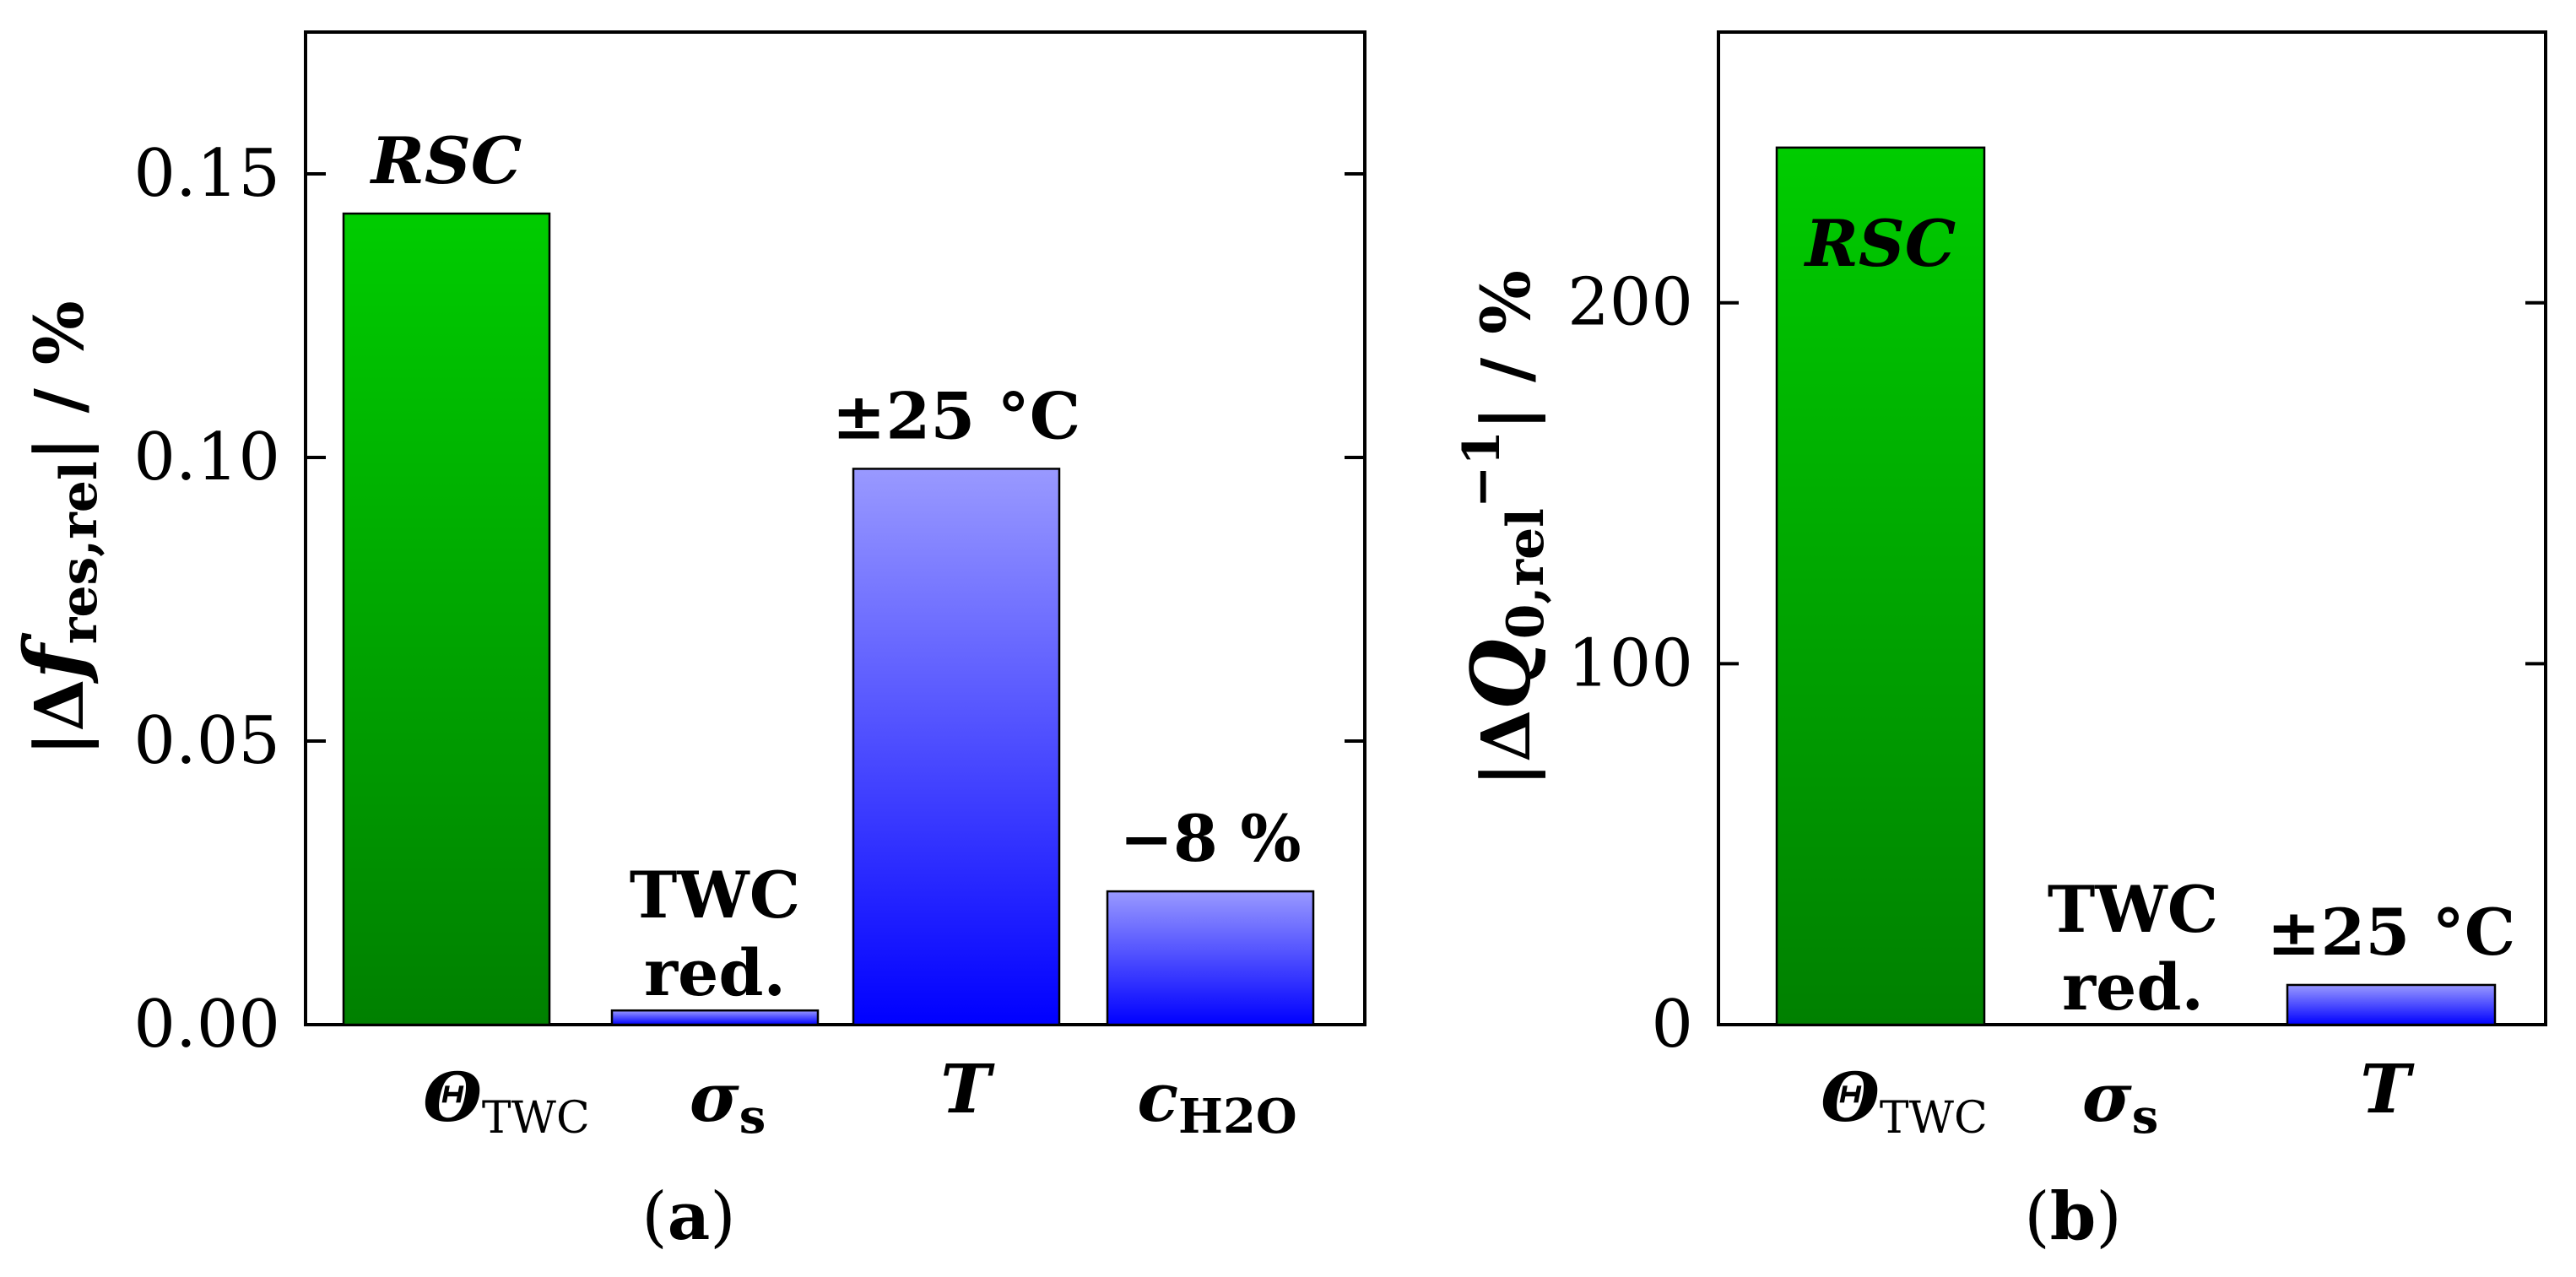 This screenshot has width=2576, height=1277. What do you see at coordinates (206, 457) in the screenshot?
I see `y-tick-label: 0.10` at bounding box center [206, 457].